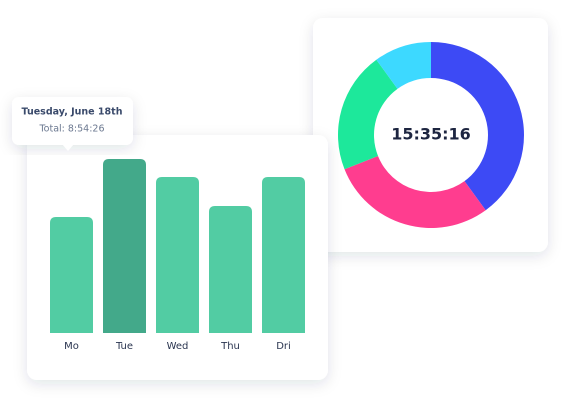 The image size is (583, 403). I want to click on x-tick-label: Dri, so click(283, 346).